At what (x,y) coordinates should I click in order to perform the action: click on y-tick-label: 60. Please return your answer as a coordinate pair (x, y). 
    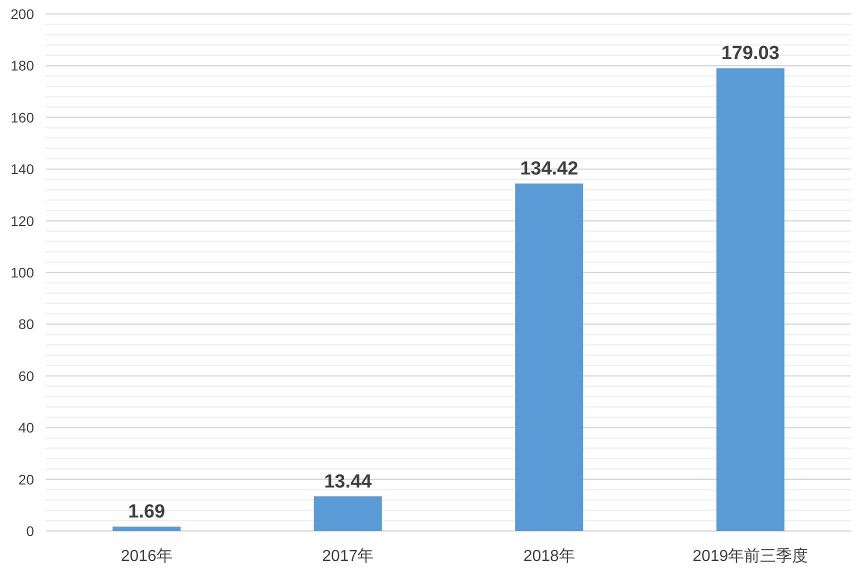
    Looking at the image, I should click on (26, 376).